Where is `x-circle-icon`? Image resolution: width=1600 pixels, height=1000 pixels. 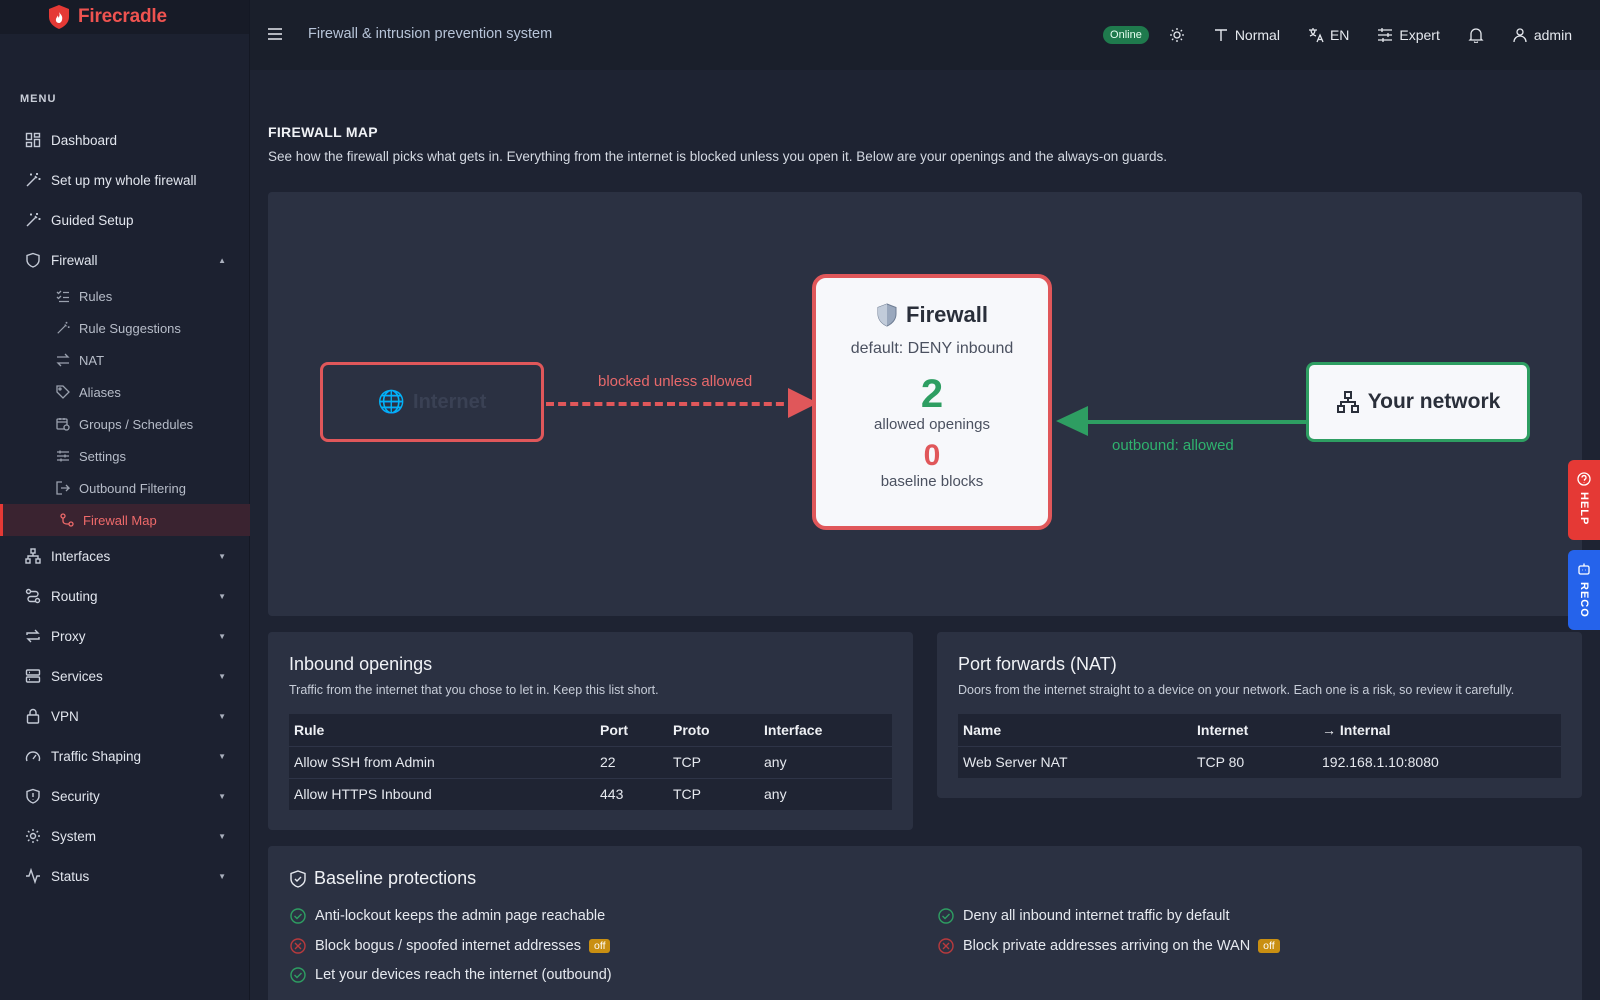
x-circle-icon is located at coordinates (946, 946).